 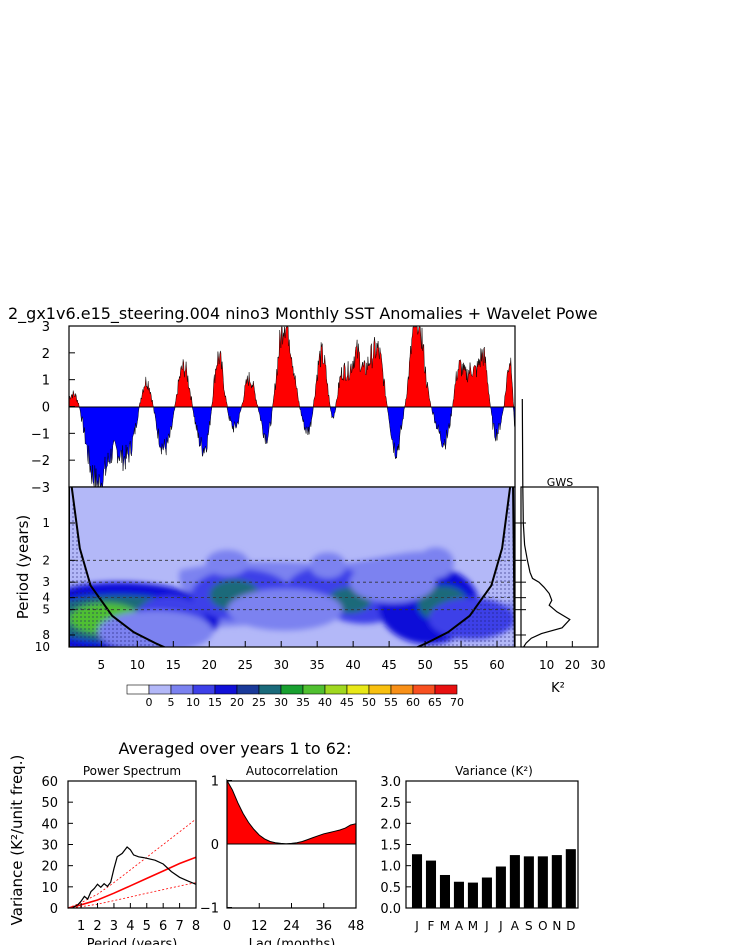 What do you see at coordinates (273, 408) in the screenshot?
I see `sst-anomaly-timeseries: 3 2 1 0 −1 −2 −3` at bounding box center [273, 408].